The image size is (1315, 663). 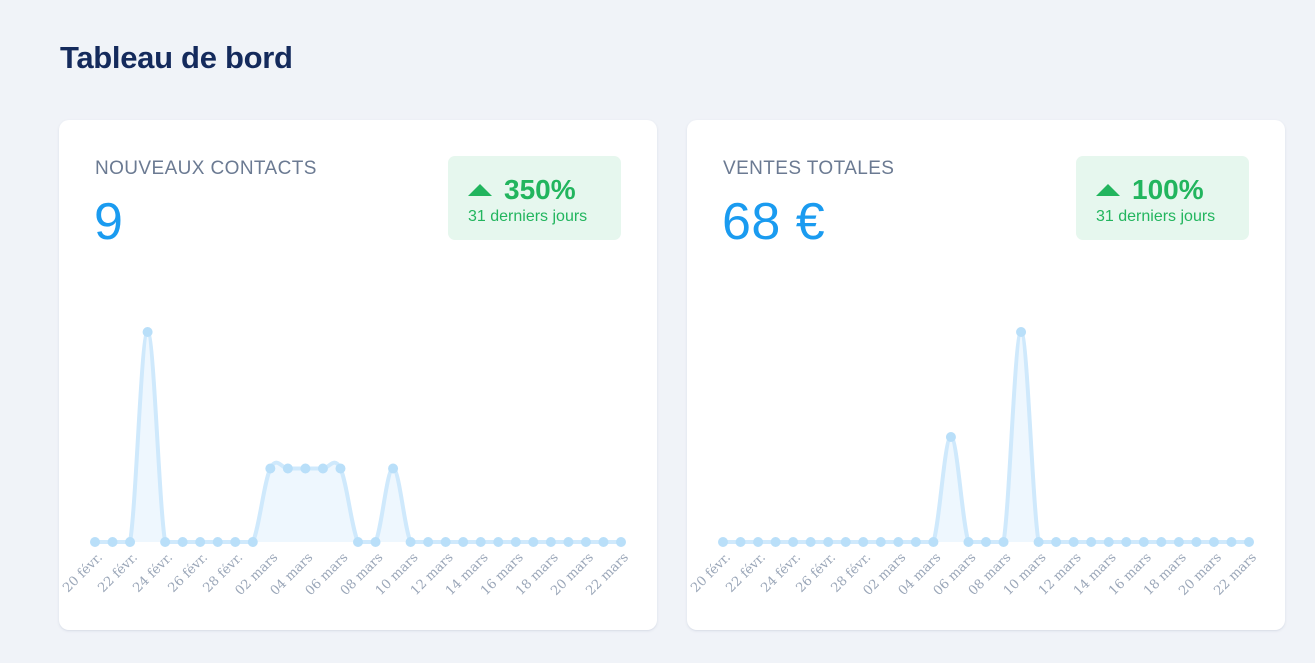 I want to click on x-tick-label: 14 mars, so click(x=467, y=574).